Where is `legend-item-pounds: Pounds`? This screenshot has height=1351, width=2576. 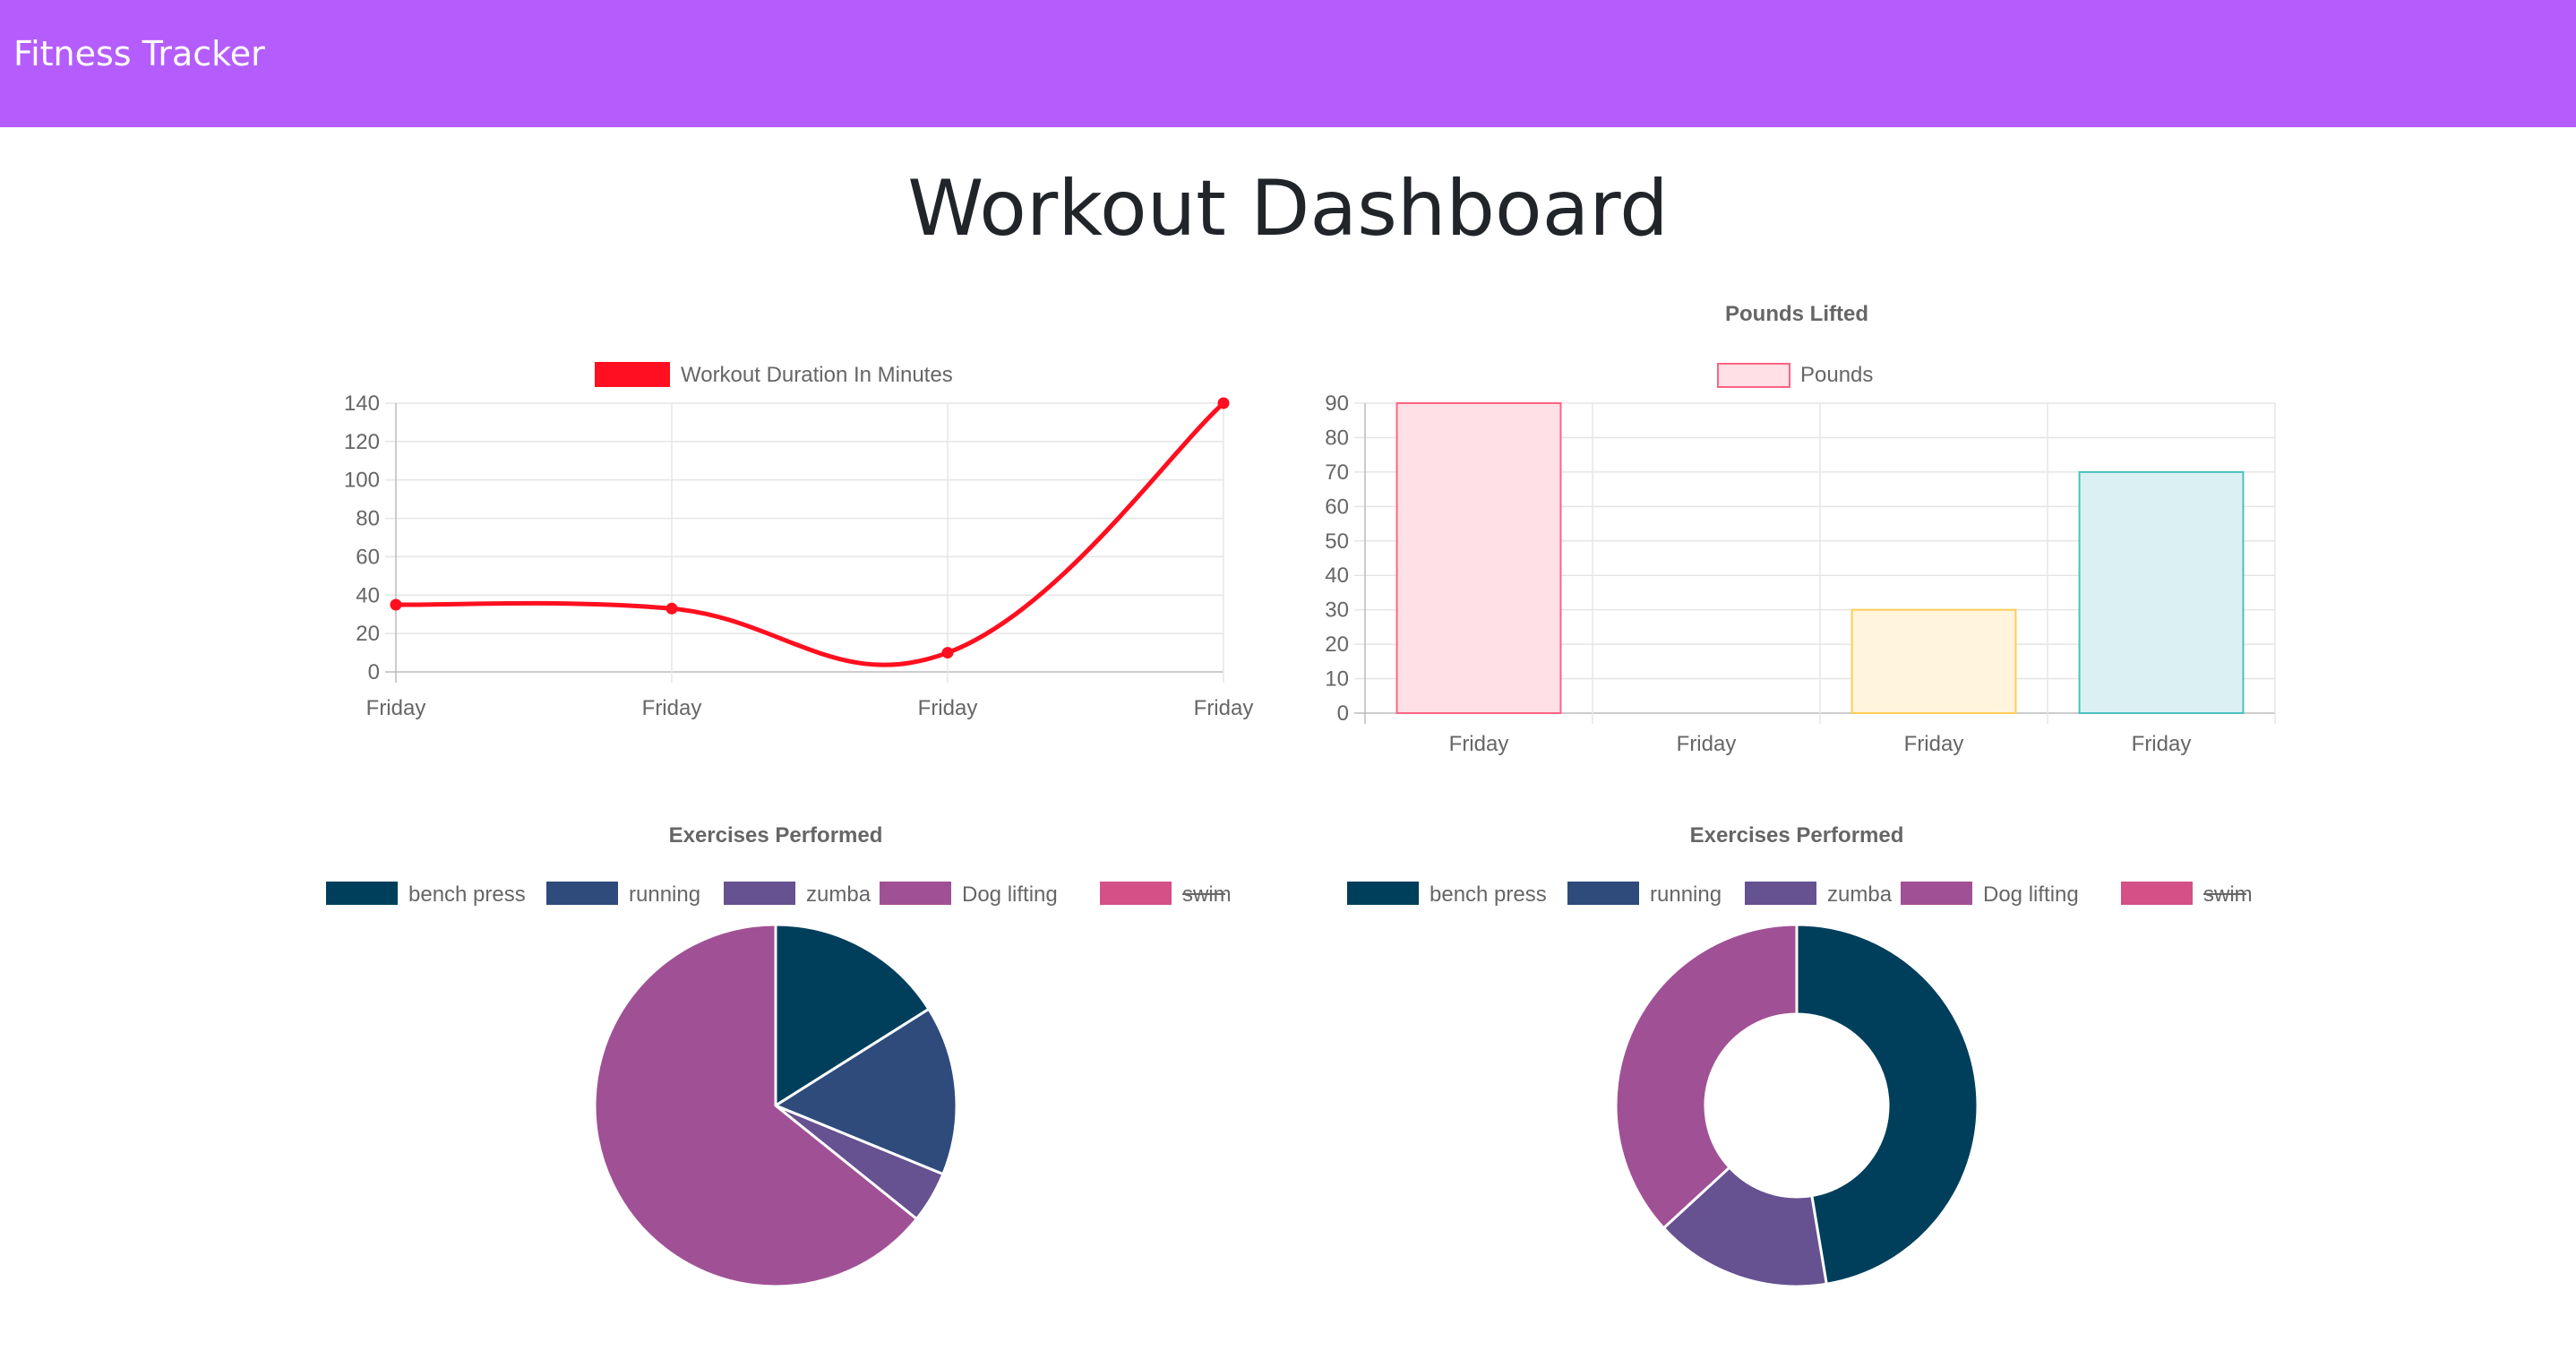 legend-item-pounds: Pounds is located at coordinates (1795, 375).